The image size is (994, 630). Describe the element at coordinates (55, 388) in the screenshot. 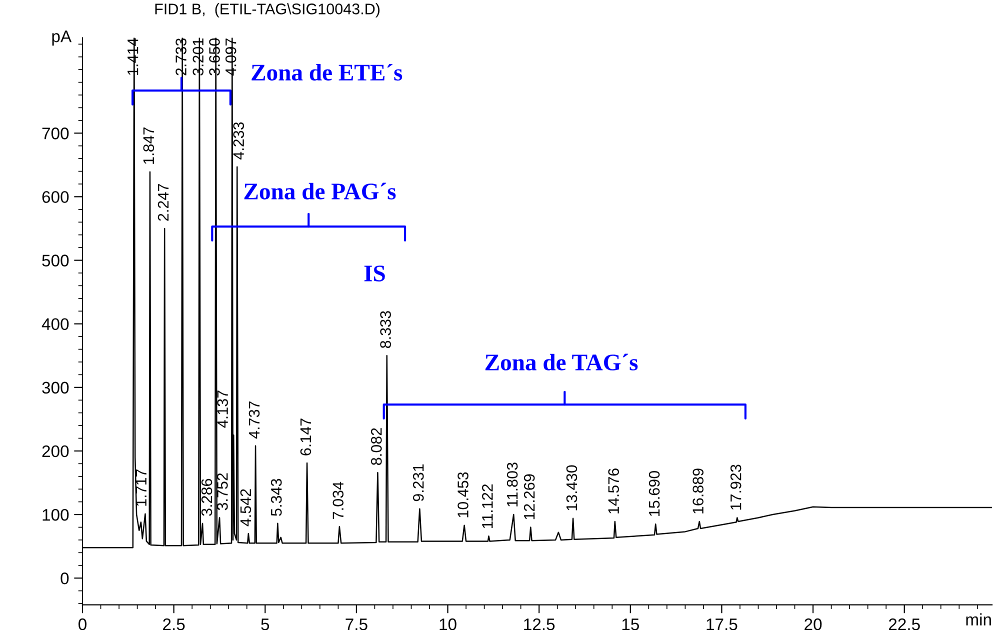

I see `y-tick-label: 300` at that location.